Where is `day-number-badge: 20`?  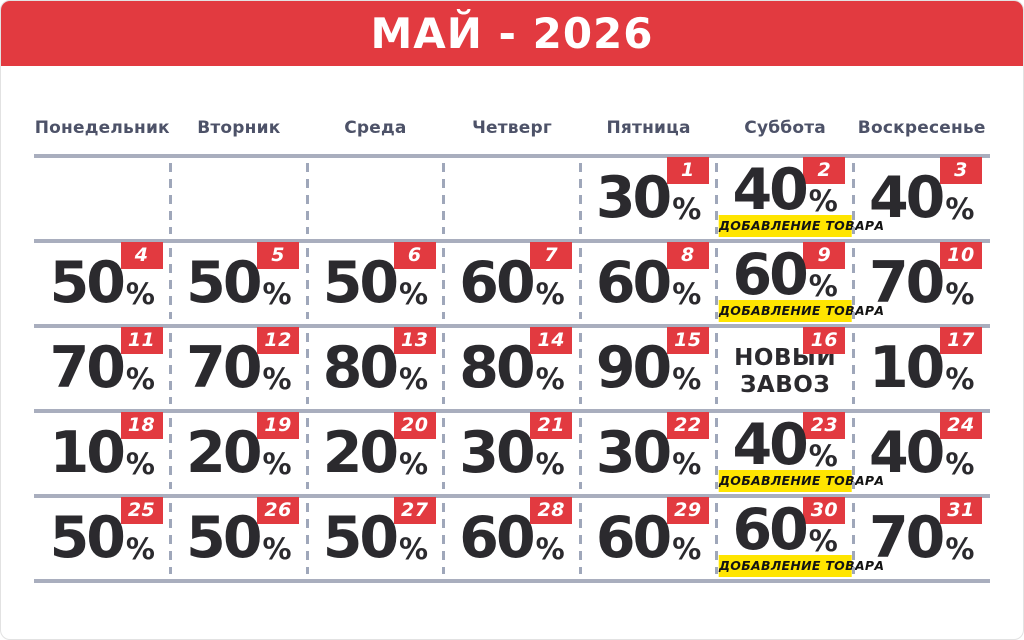 day-number-badge: 20 is located at coordinates (414, 425).